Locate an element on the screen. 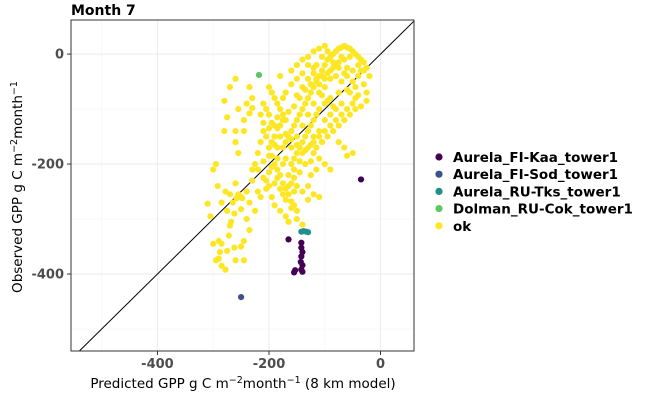  legend-label: Aurela_RU-Tks_tower1 is located at coordinates (537, 192).